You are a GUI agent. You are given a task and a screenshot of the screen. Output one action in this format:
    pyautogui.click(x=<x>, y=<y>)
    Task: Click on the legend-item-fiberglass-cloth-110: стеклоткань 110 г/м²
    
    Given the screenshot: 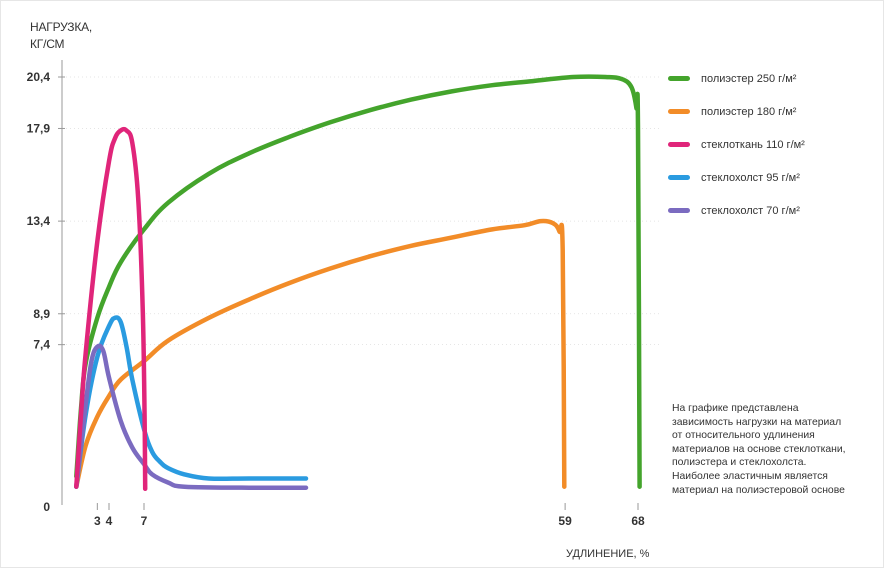 What is the action you would take?
    pyautogui.click(x=773, y=144)
    